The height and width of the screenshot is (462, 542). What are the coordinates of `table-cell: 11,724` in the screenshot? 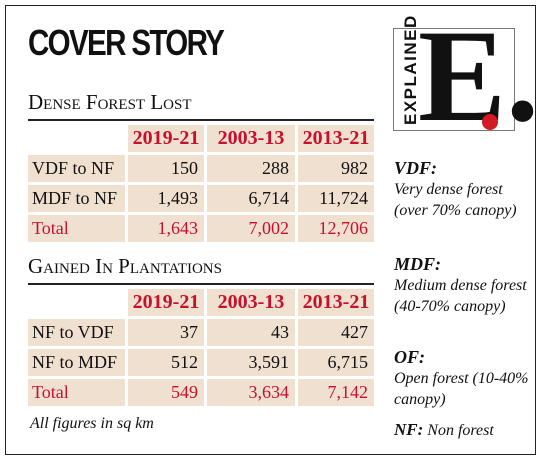 It's located at (334, 200).